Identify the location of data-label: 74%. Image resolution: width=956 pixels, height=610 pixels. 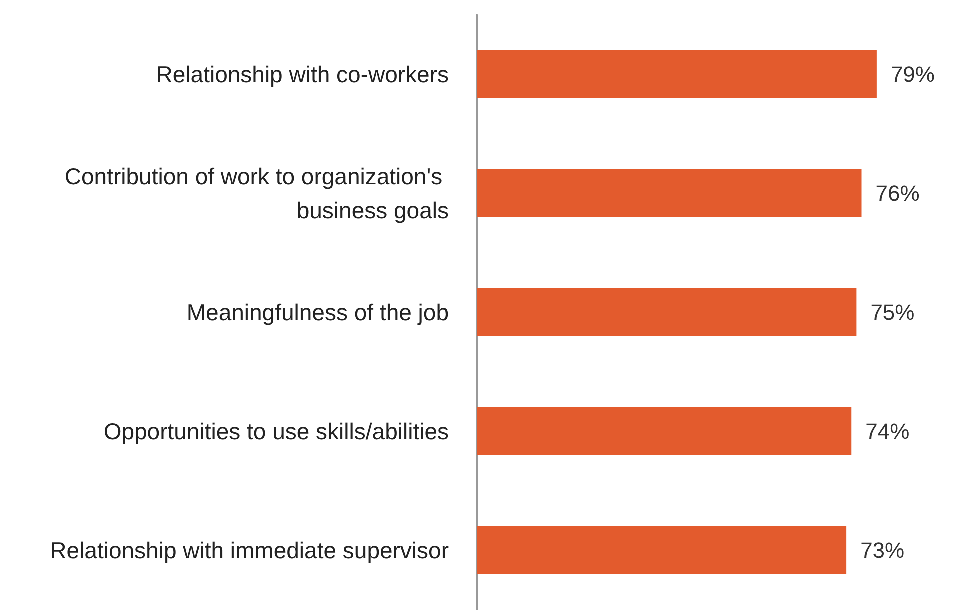
(888, 431).